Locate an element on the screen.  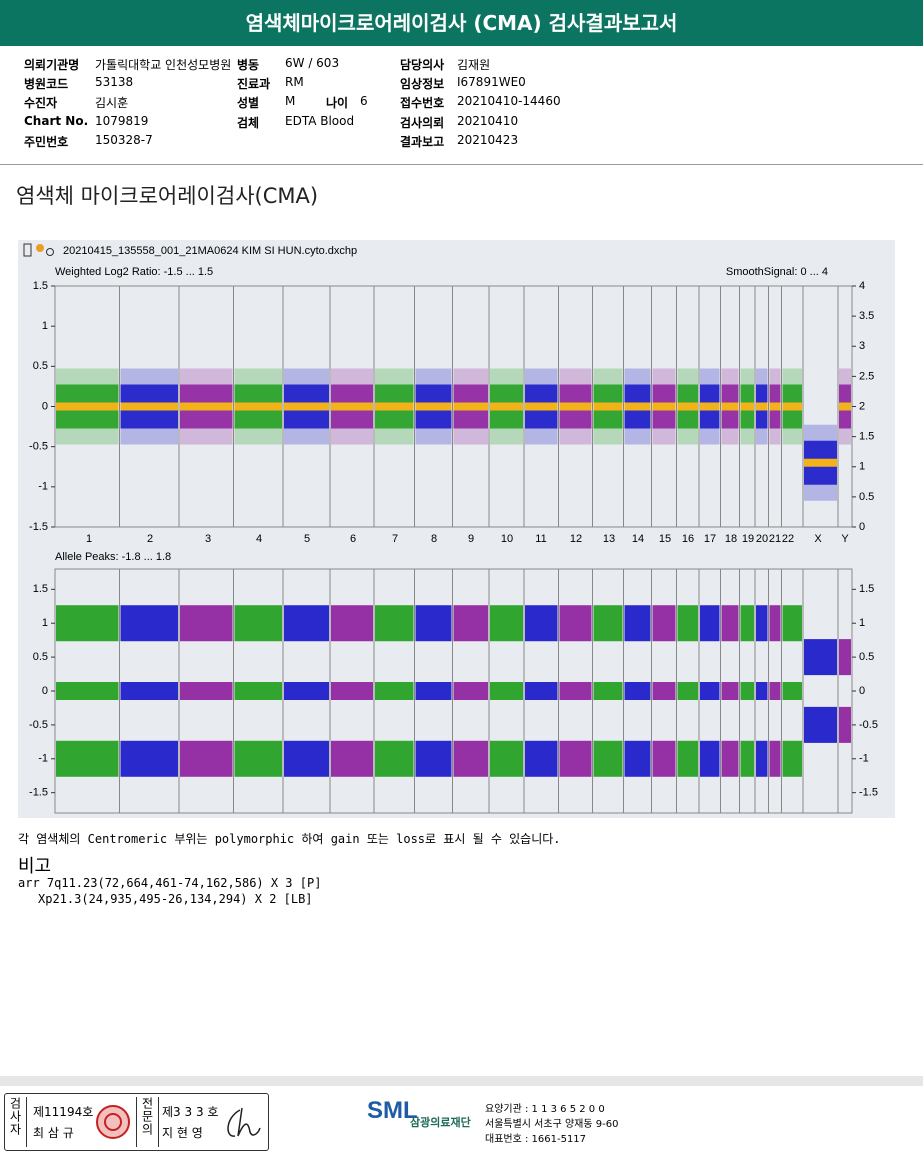
chromosome-label: 19 is located at coordinates (748, 539).